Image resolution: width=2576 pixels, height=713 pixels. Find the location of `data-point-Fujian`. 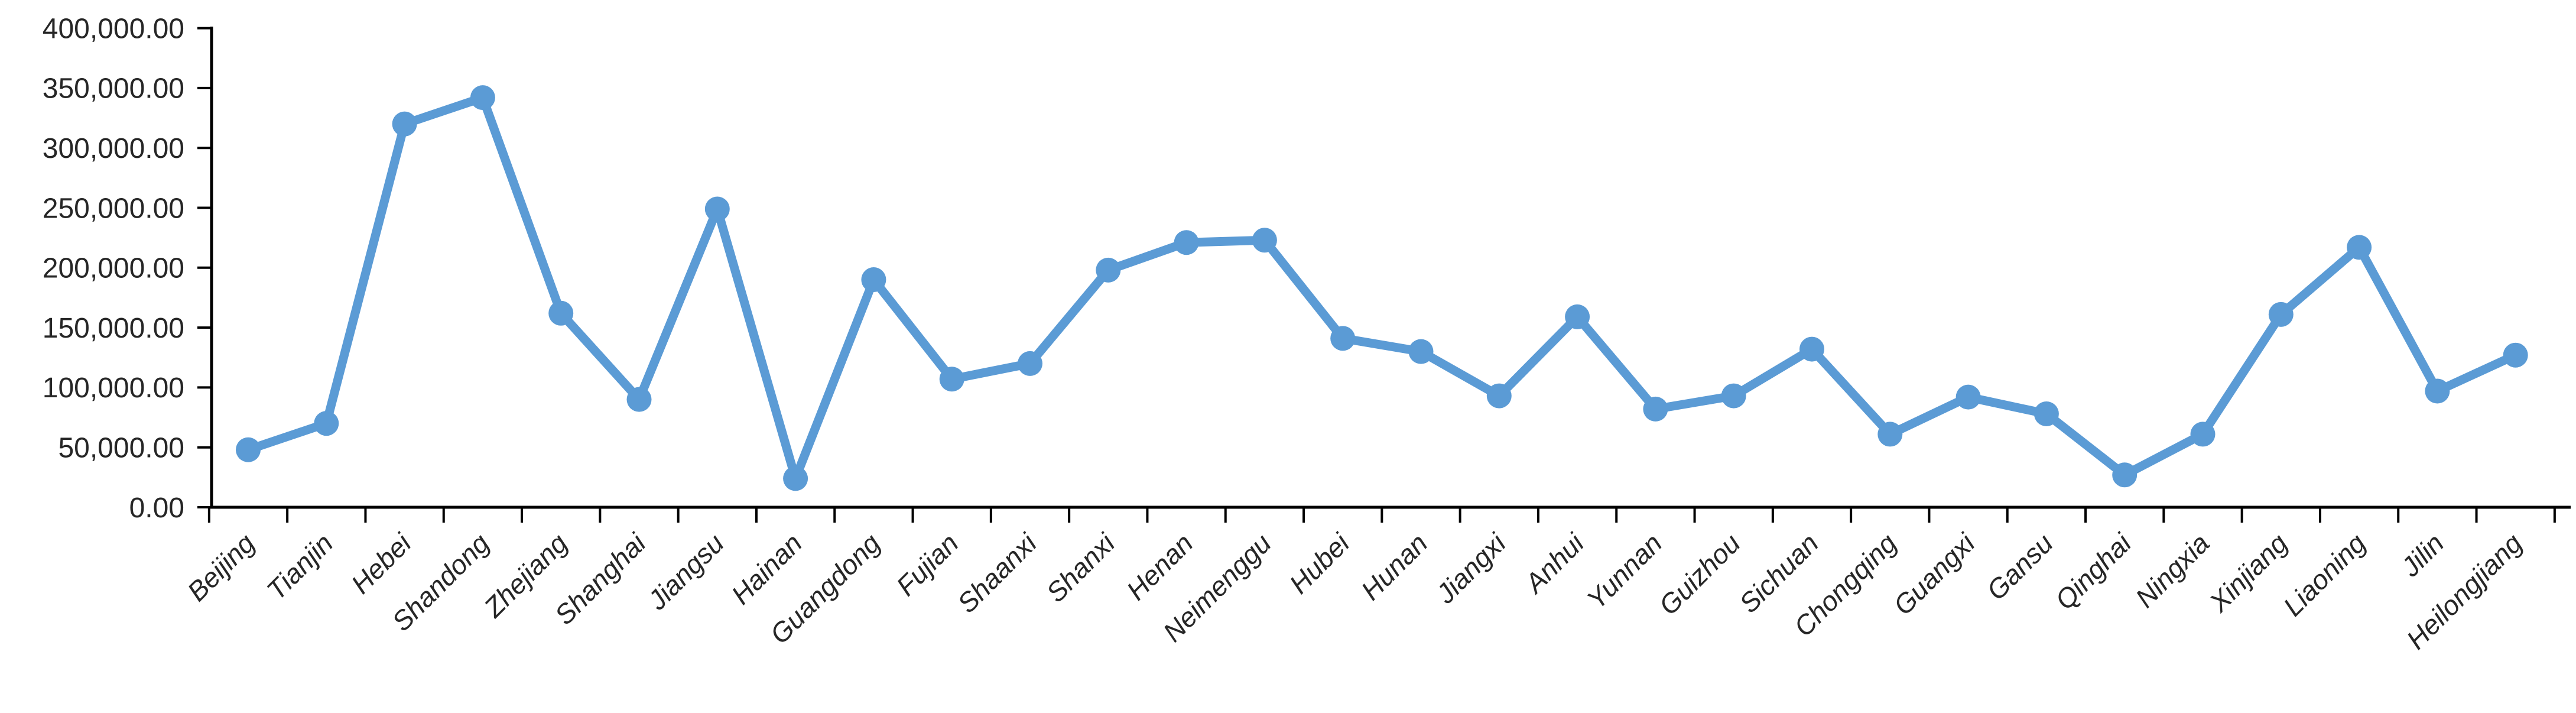

data-point-Fujian is located at coordinates (951, 379).